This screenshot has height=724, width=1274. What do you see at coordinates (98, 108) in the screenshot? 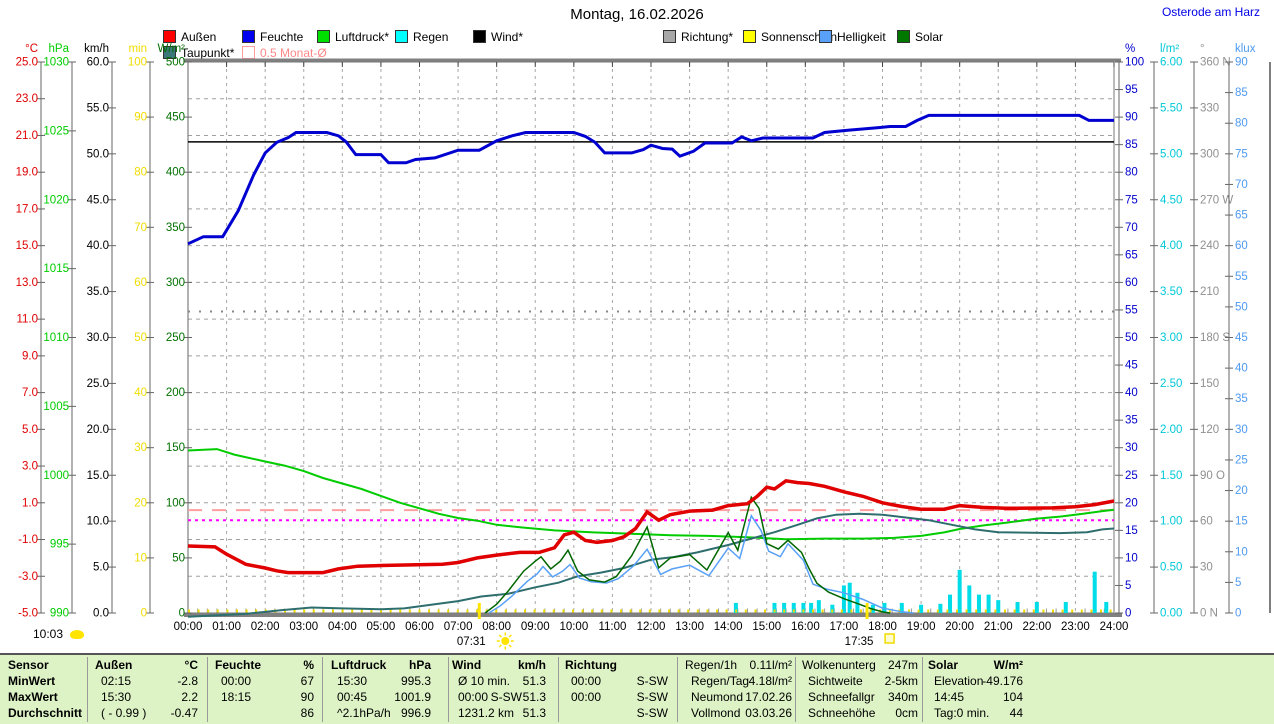
I see `axis-tick-label: 55.0` at bounding box center [98, 108].